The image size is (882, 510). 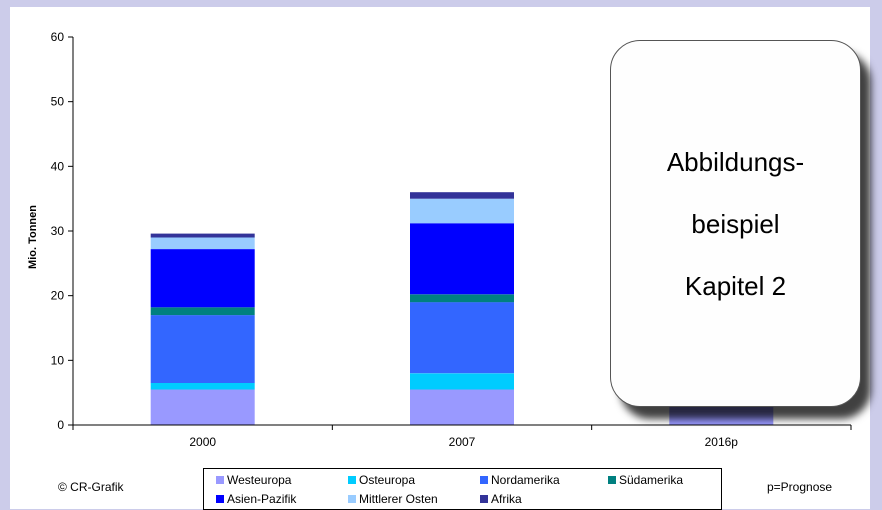 What do you see at coordinates (58, 102) in the screenshot?
I see `y-tick-label: 50` at bounding box center [58, 102].